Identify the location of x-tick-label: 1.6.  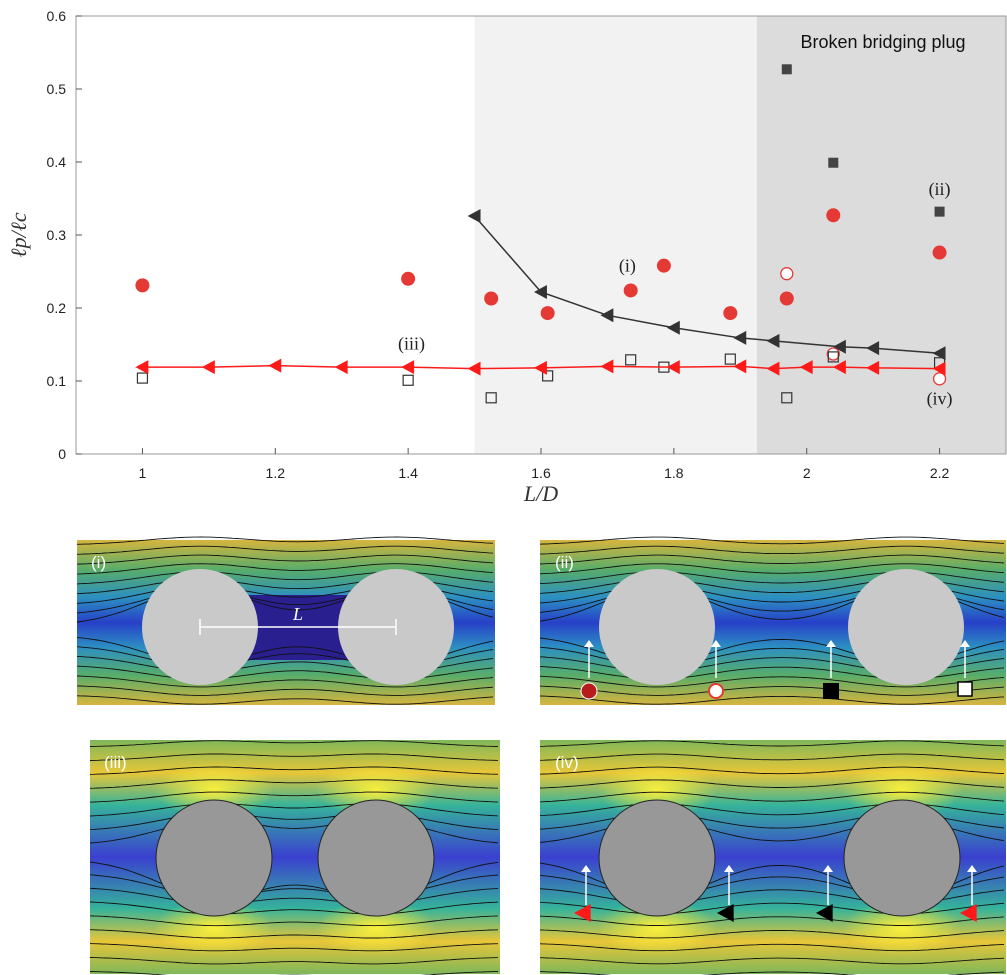
(541, 473).